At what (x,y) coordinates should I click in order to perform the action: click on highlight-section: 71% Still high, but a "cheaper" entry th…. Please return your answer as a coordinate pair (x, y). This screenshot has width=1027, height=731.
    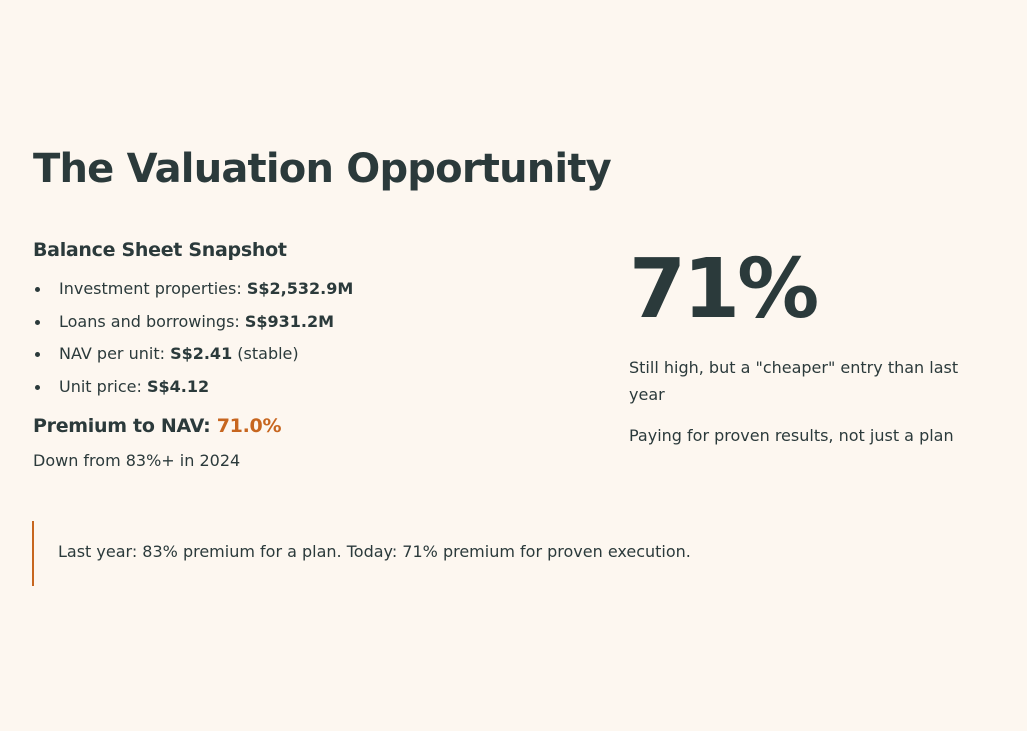
    Looking at the image, I should click on (809, 344).